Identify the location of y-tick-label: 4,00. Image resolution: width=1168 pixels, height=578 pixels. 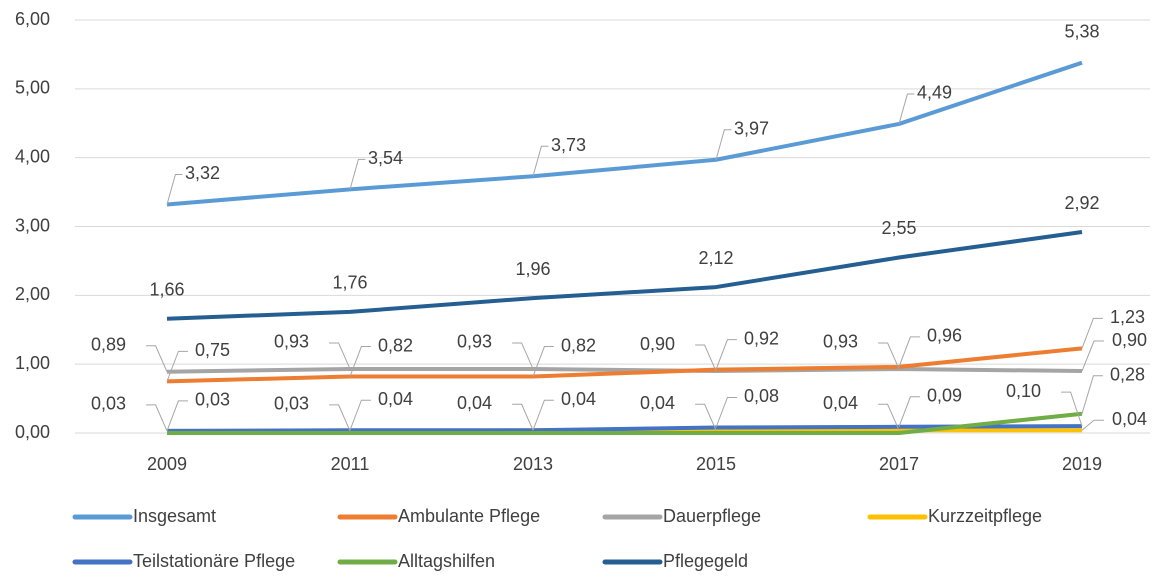
(32, 156).